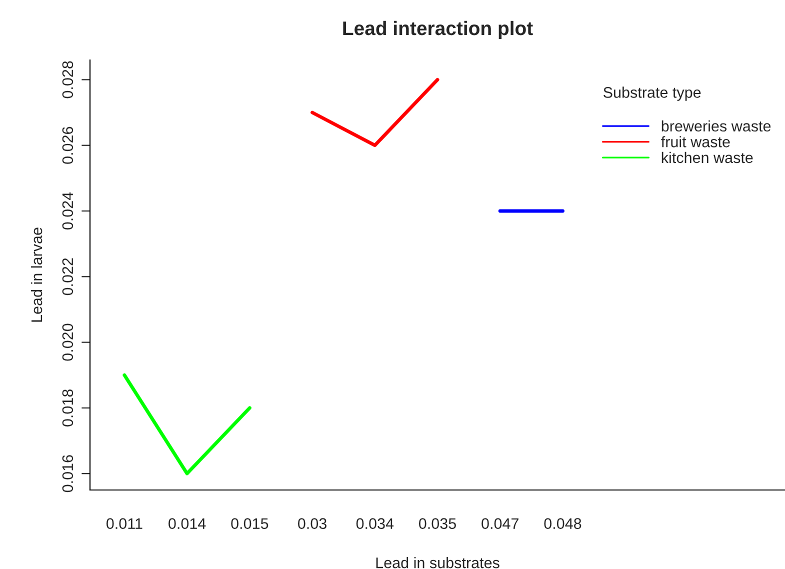 The width and height of the screenshot is (785, 569). What do you see at coordinates (716, 126) in the screenshot?
I see `legend-label: breweries waste` at bounding box center [716, 126].